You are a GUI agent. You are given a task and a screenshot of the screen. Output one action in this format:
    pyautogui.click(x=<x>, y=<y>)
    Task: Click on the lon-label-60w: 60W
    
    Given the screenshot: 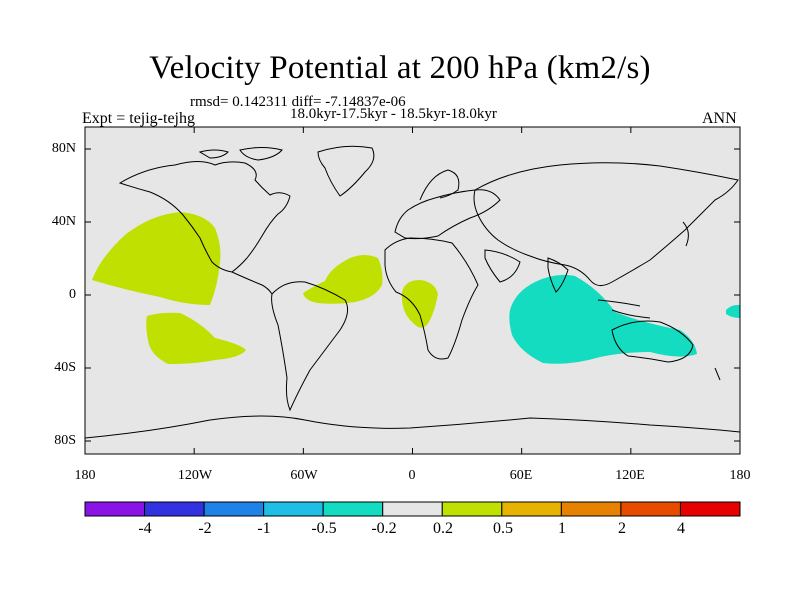 What is the action you would take?
    pyautogui.click(x=304, y=475)
    